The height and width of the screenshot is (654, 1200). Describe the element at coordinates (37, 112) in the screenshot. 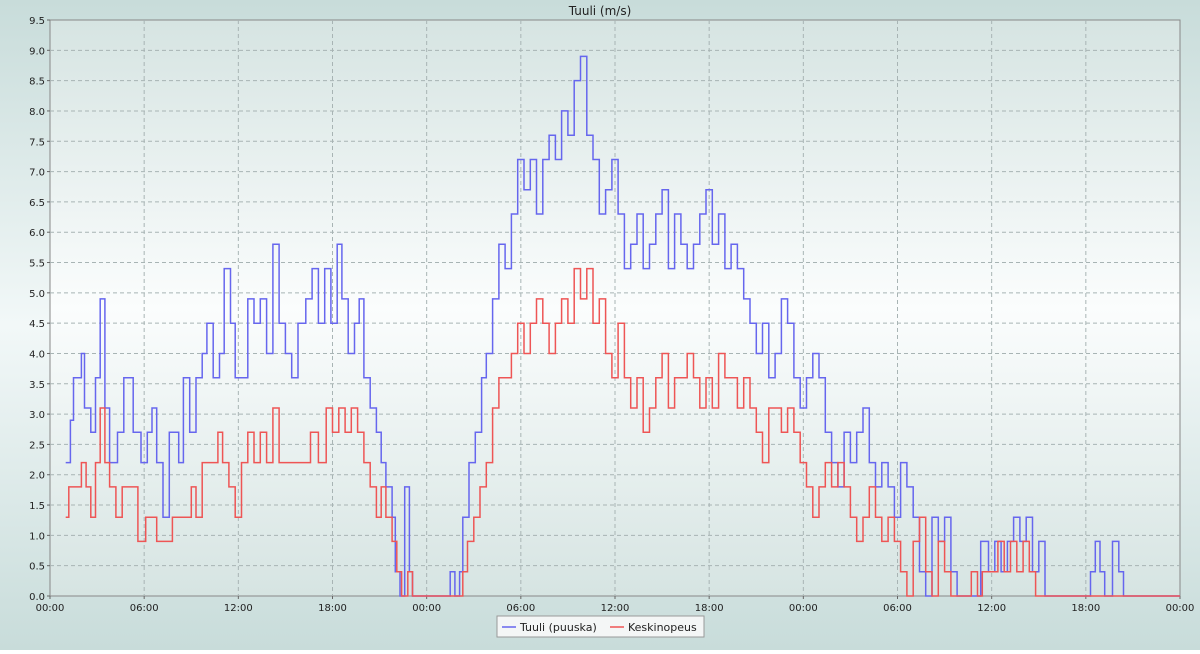

I see `y-tick-label: 8.0` at that location.